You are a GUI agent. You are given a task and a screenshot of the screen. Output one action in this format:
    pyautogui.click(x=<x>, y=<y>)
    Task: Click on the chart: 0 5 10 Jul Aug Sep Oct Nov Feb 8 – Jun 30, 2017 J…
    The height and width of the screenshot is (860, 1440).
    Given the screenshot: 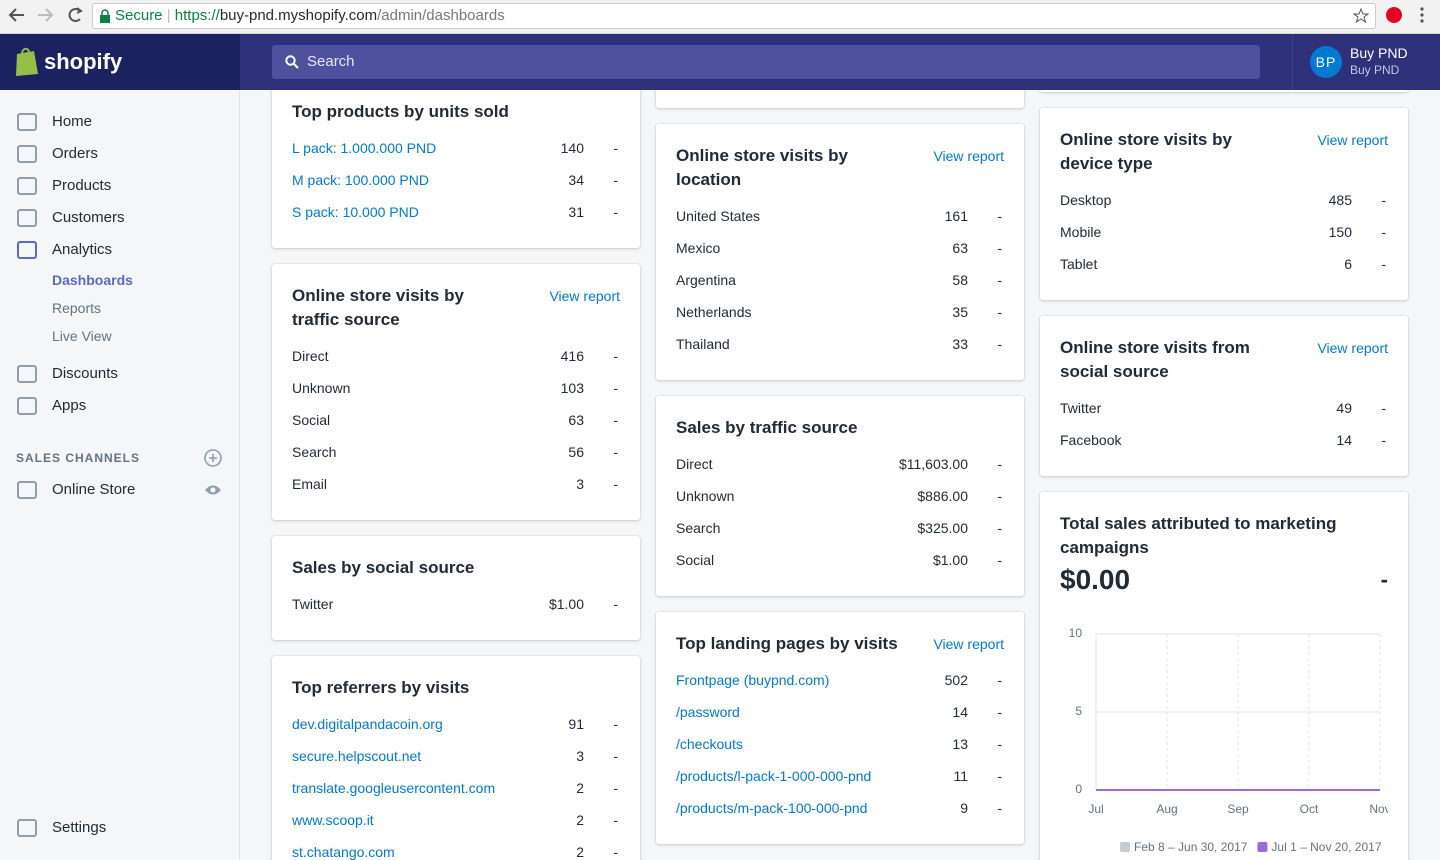 What is the action you would take?
    pyautogui.click(x=1228, y=740)
    